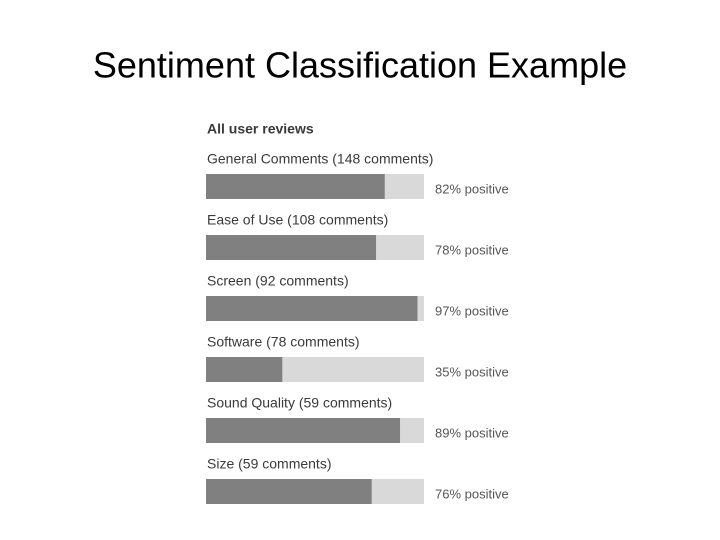 Image resolution: width=720 pixels, height=540 pixels. Describe the element at coordinates (297, 220) in the screenshot. I see `category-label: Ease of Use (108 comments)` at that location.